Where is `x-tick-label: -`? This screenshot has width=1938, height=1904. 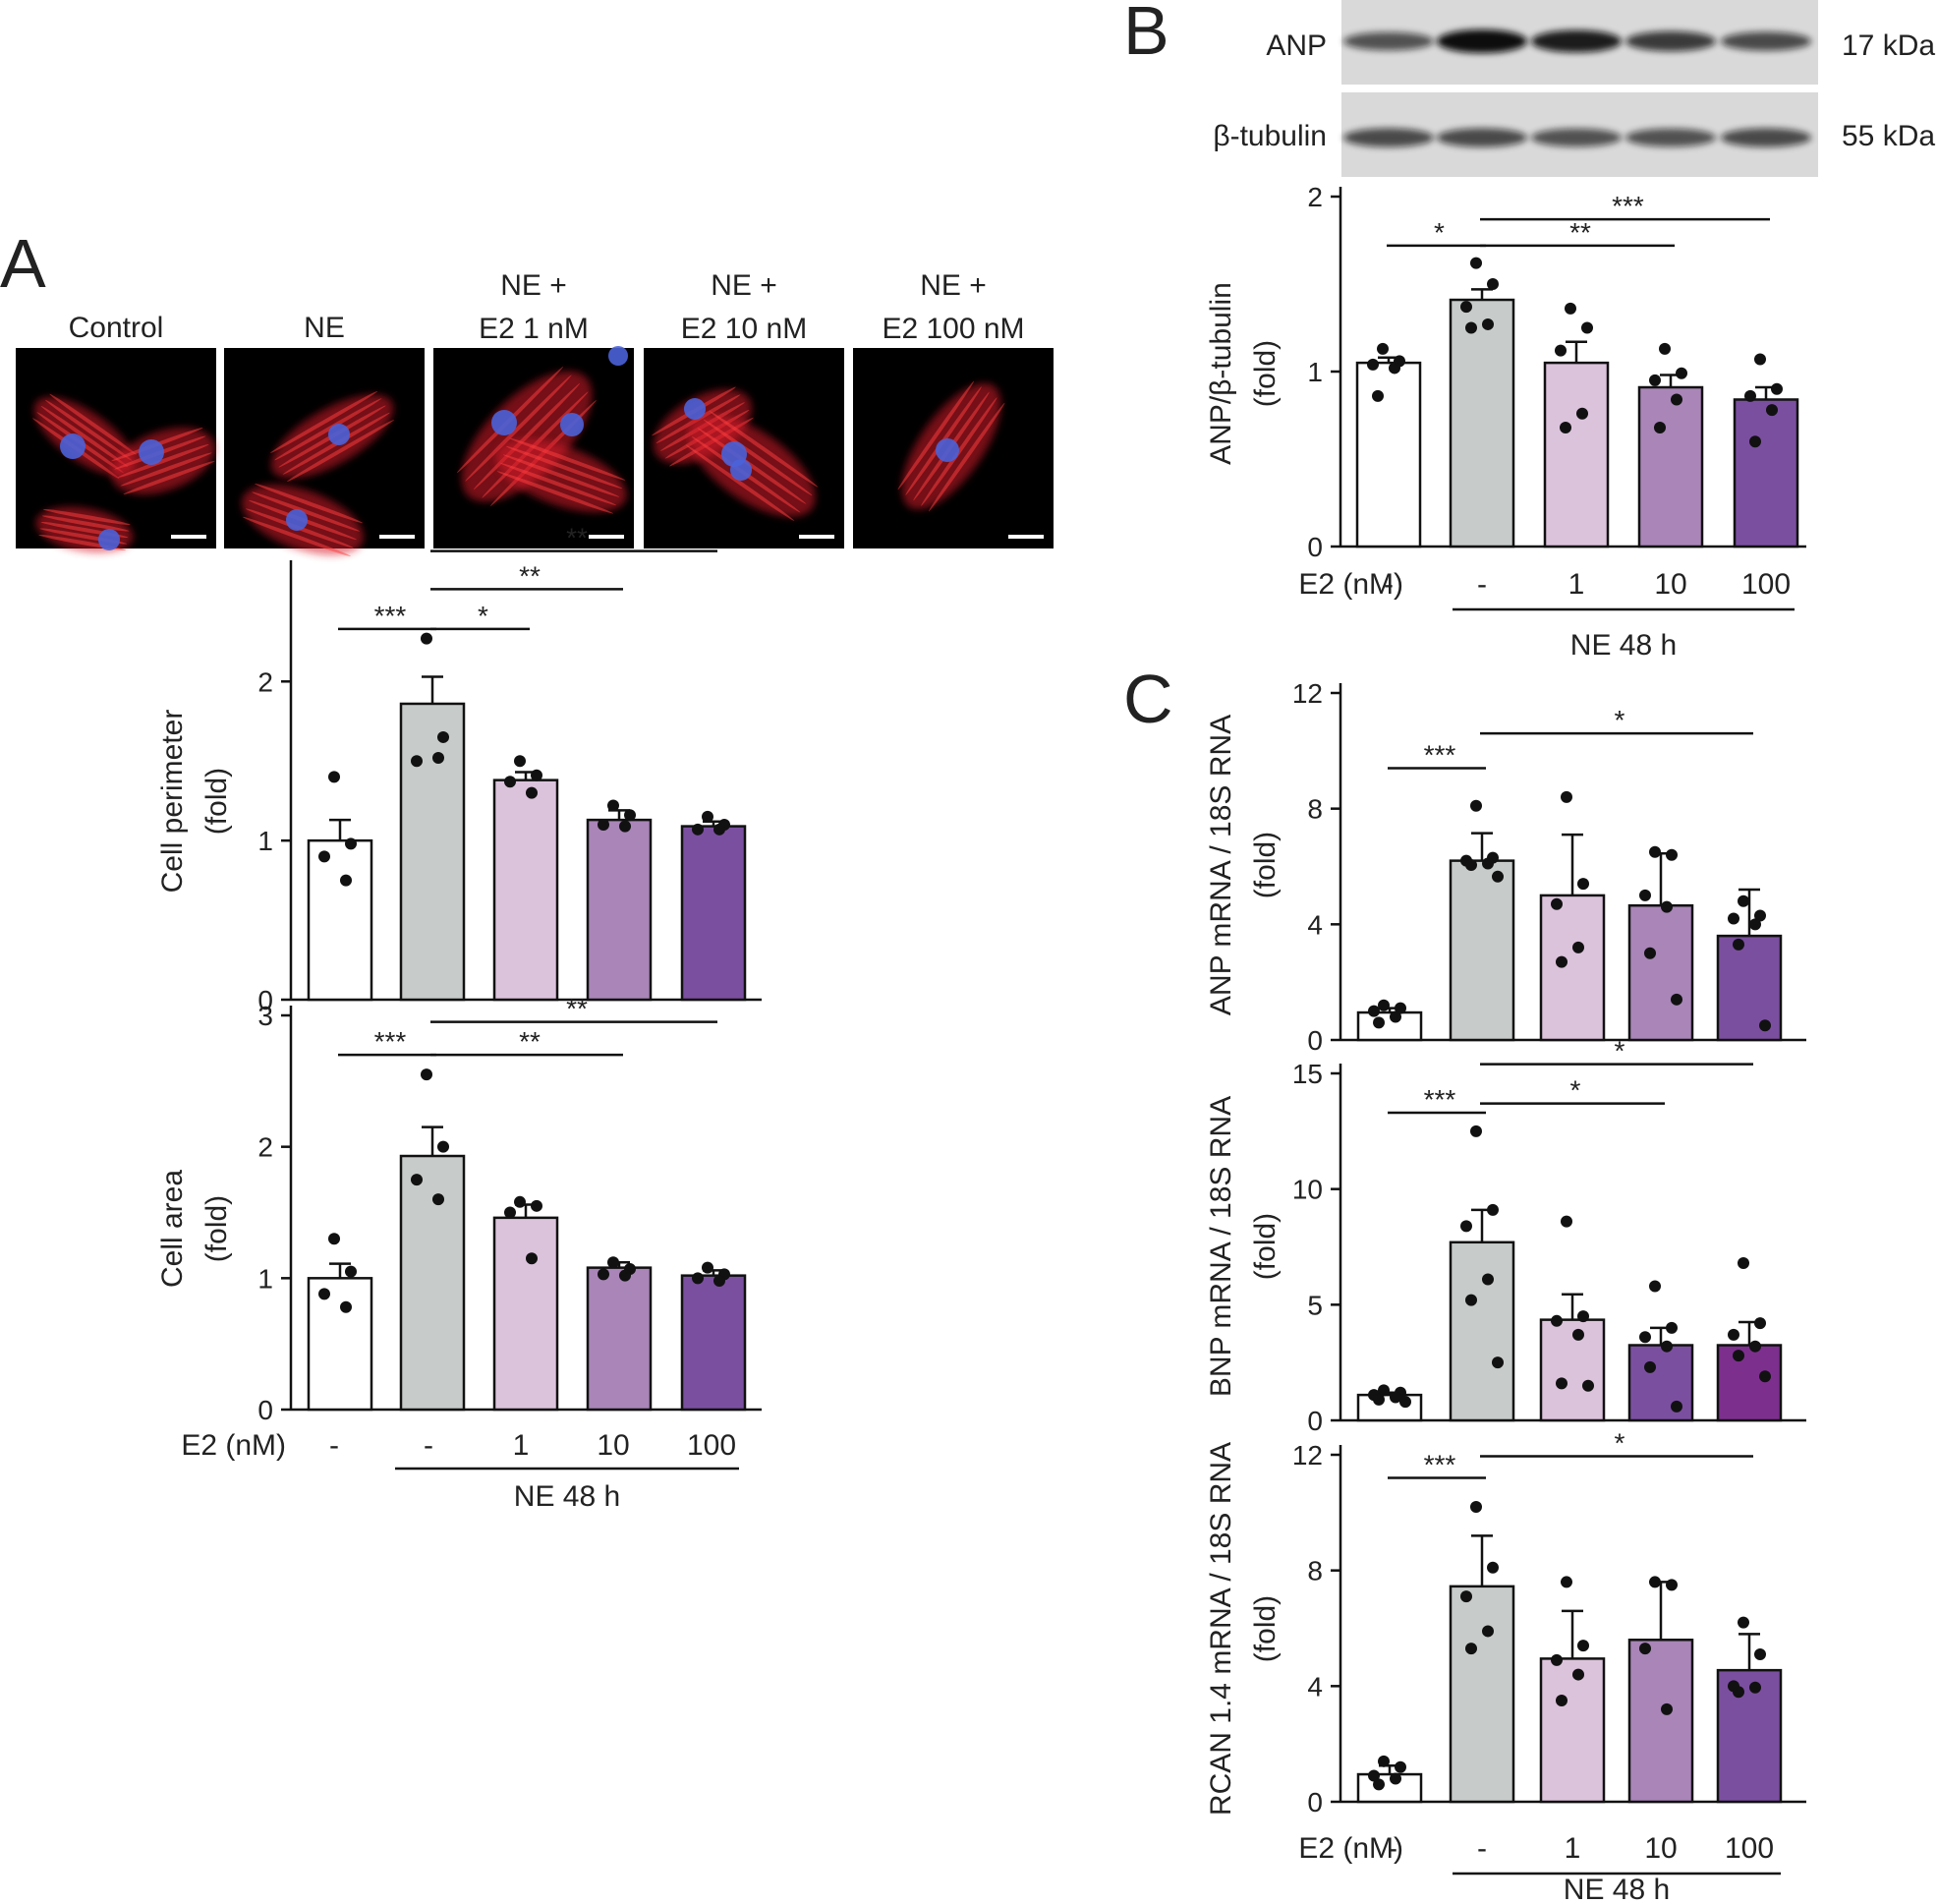 x-tick-label: - is located at coordinates (1392, 1848).